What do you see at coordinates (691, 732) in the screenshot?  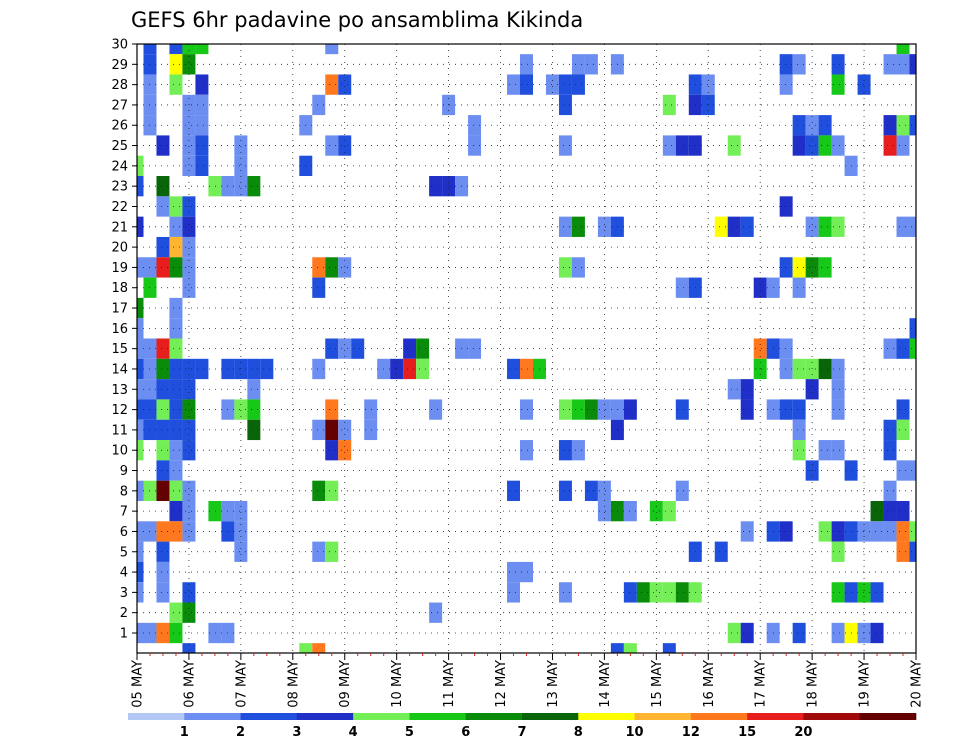 I see `colorbar-label: 12` at bounding box center [691, 732].